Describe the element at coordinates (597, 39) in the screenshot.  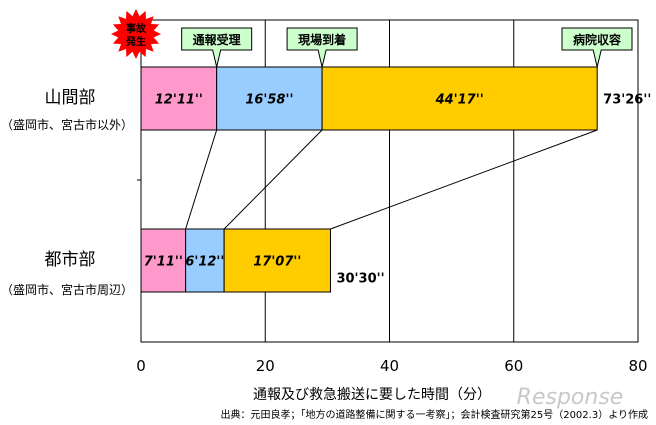
I see `annotation-label-3: 病院収容` at that location.